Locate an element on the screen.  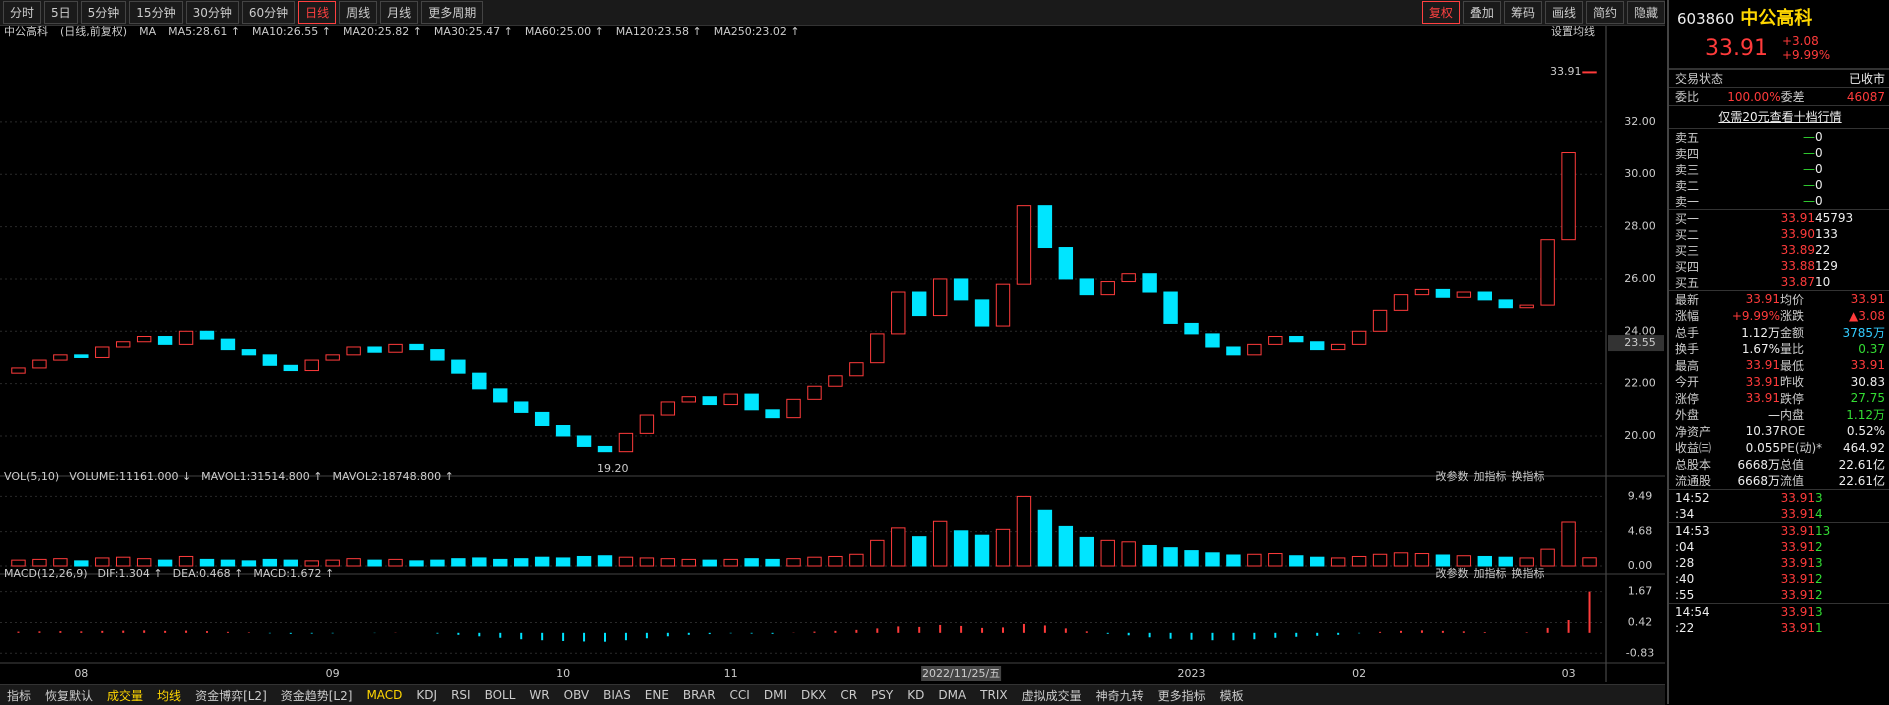
tool-button: 隐藏 is located at coordinates (1645, 12).